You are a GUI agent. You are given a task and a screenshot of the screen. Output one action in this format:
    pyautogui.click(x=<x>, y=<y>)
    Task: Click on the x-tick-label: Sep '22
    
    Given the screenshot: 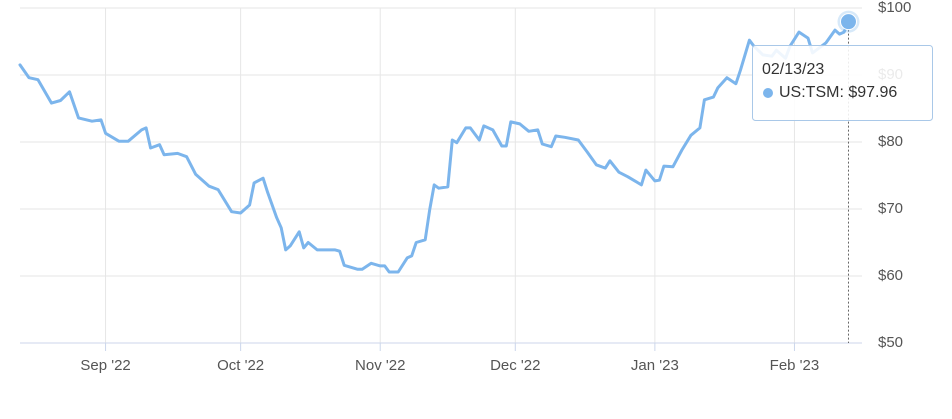 What is the action you would take?
    pyautogui.click(x=105, y=365)
    